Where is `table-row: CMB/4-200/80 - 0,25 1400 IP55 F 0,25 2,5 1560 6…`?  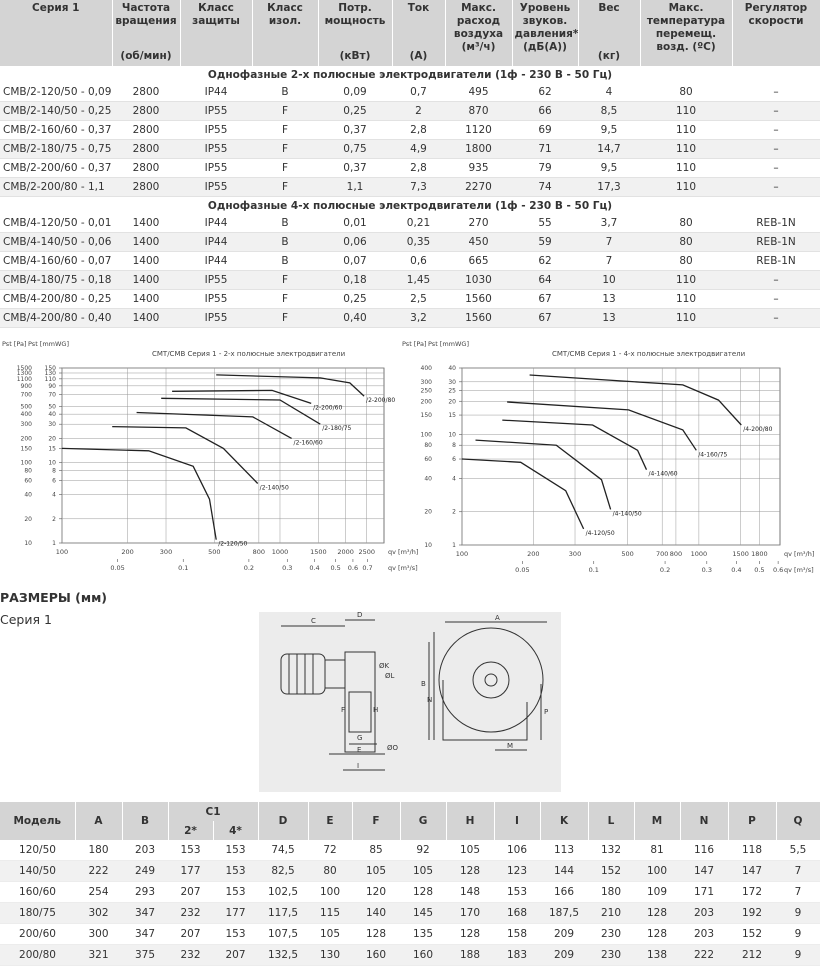
table-row: CMB/4-200/80 - 0,25 1400 IP55 F 0,25 2,5 1560 6… is located at coordinates (410, 299).